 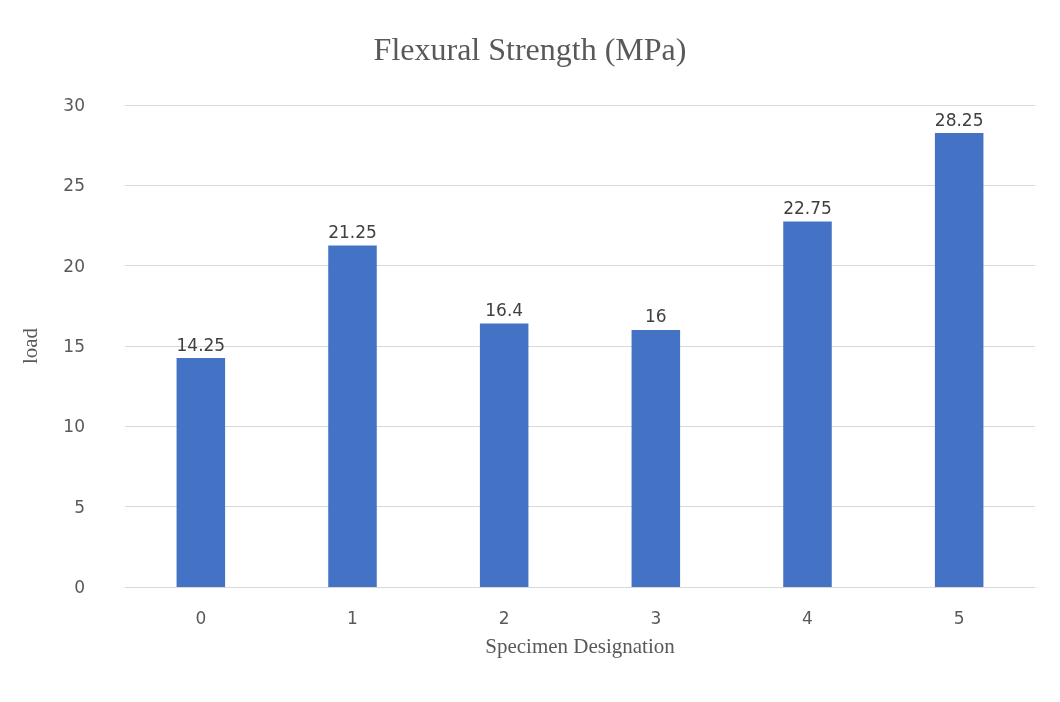 What do you see at coordinates (959, 119) in the screenshot?
I see `data-label: 28.25` at bounding box center [959, 119].